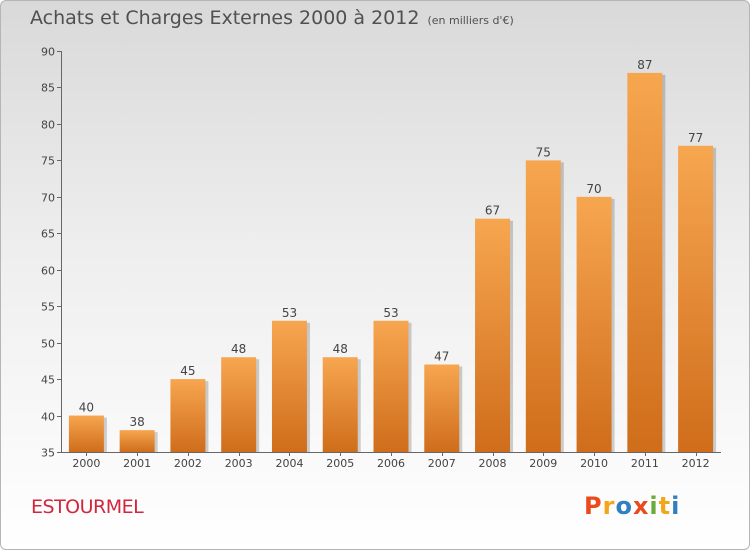 Image resolution: width=750 pixels, height=550 pixels. I want to click on y-tick-label: 45, so click(48, 380).